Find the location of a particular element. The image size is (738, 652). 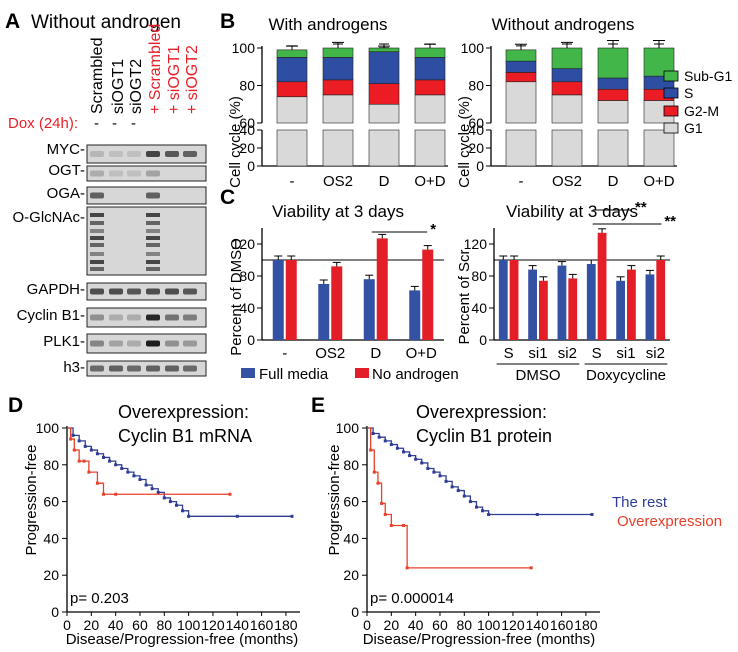

x-tick-label: 180 is located at coordinates (586, 625).